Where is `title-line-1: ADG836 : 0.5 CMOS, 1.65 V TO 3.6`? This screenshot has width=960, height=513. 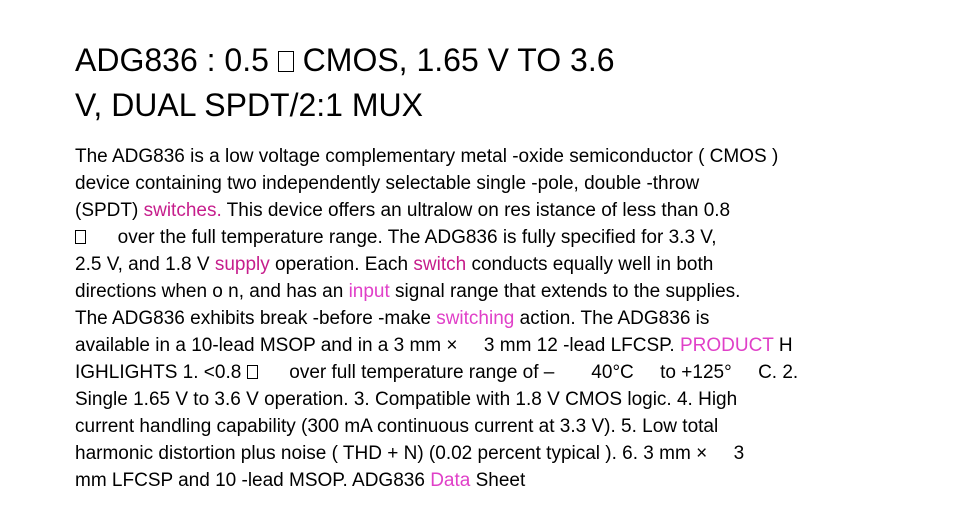 title-line-1: ADG836 : 0.5 CMOS, 1.65 V TO 3.6 is located at coordinates (345, 60).